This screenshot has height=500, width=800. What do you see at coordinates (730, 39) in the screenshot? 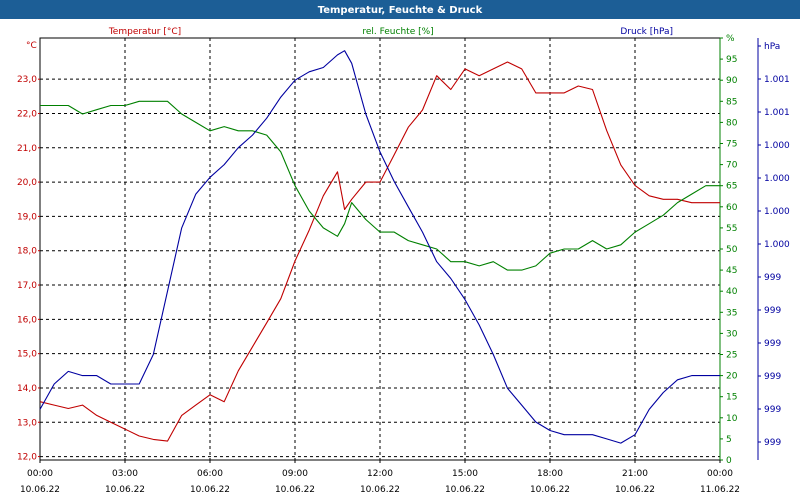
I see `humidity-tick-label: %` at bounding box center [730, 39].